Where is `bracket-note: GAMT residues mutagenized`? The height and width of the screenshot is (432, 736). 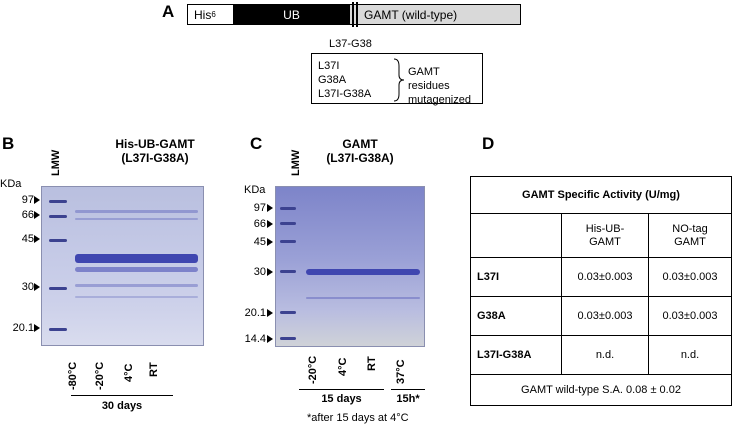
bracket-note: GAMT residues mutagenized is located at coordinates (445, 86).